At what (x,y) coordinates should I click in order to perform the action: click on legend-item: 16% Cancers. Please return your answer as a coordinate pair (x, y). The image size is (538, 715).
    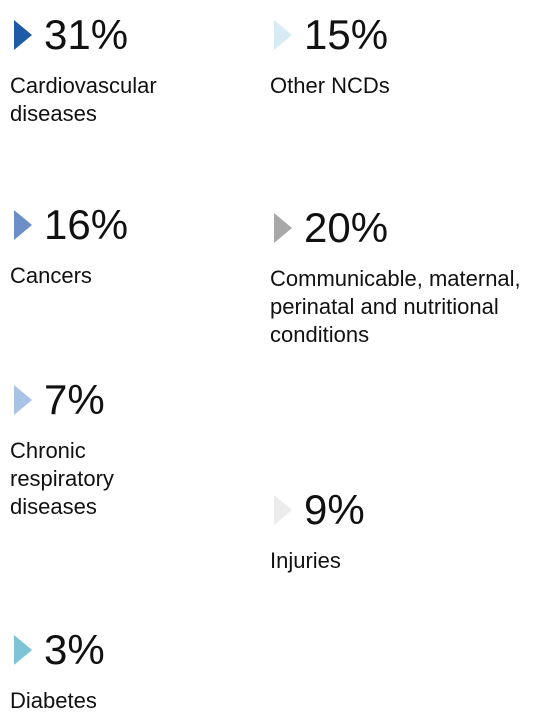
    Looking at the image, I should click on (125, 245).